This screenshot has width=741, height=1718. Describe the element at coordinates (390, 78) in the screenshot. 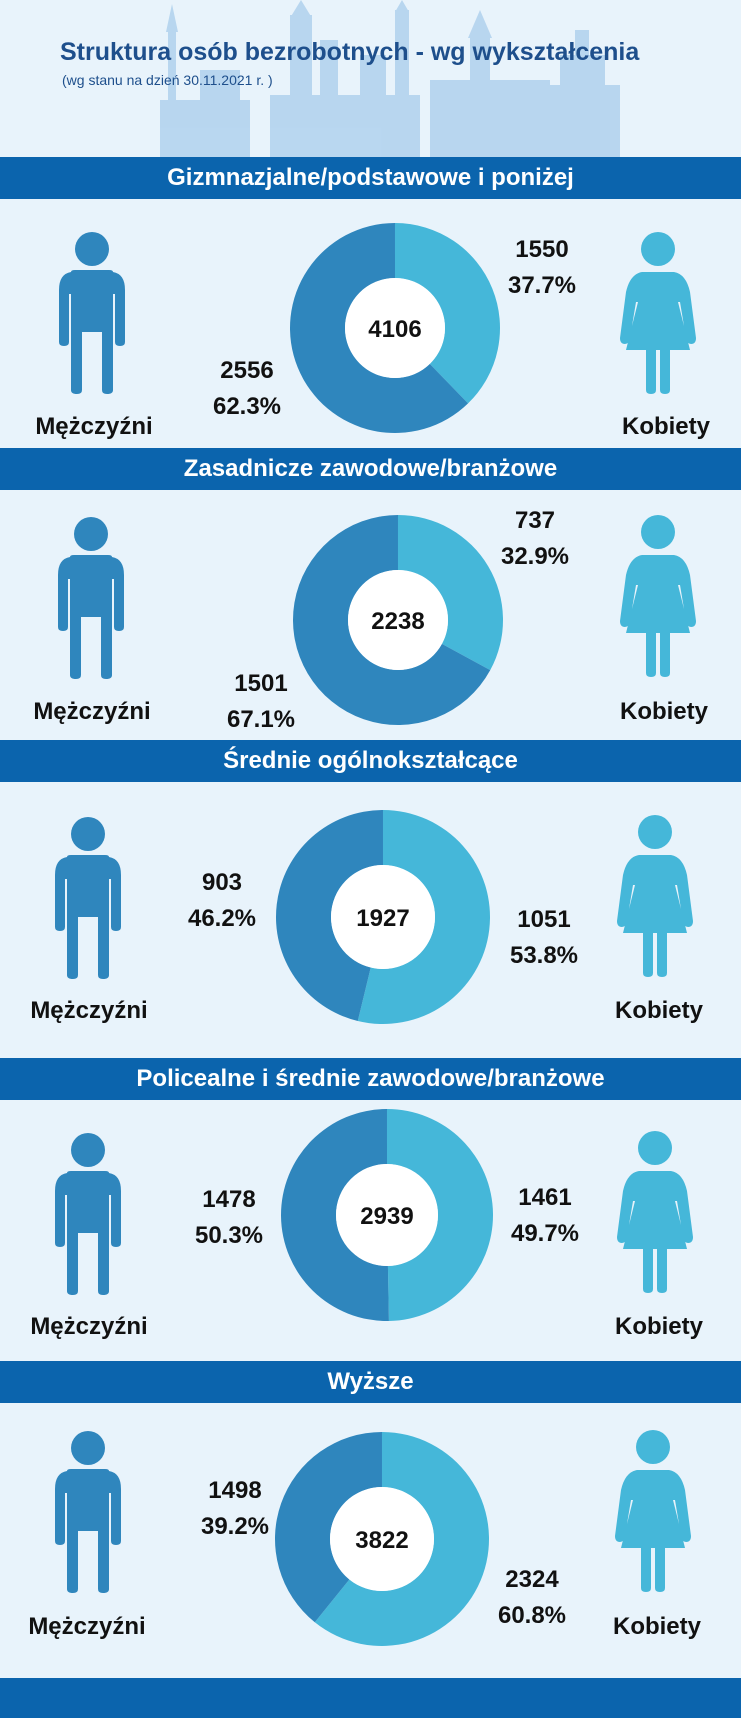

I see `city-skyline-illustration` at that location.